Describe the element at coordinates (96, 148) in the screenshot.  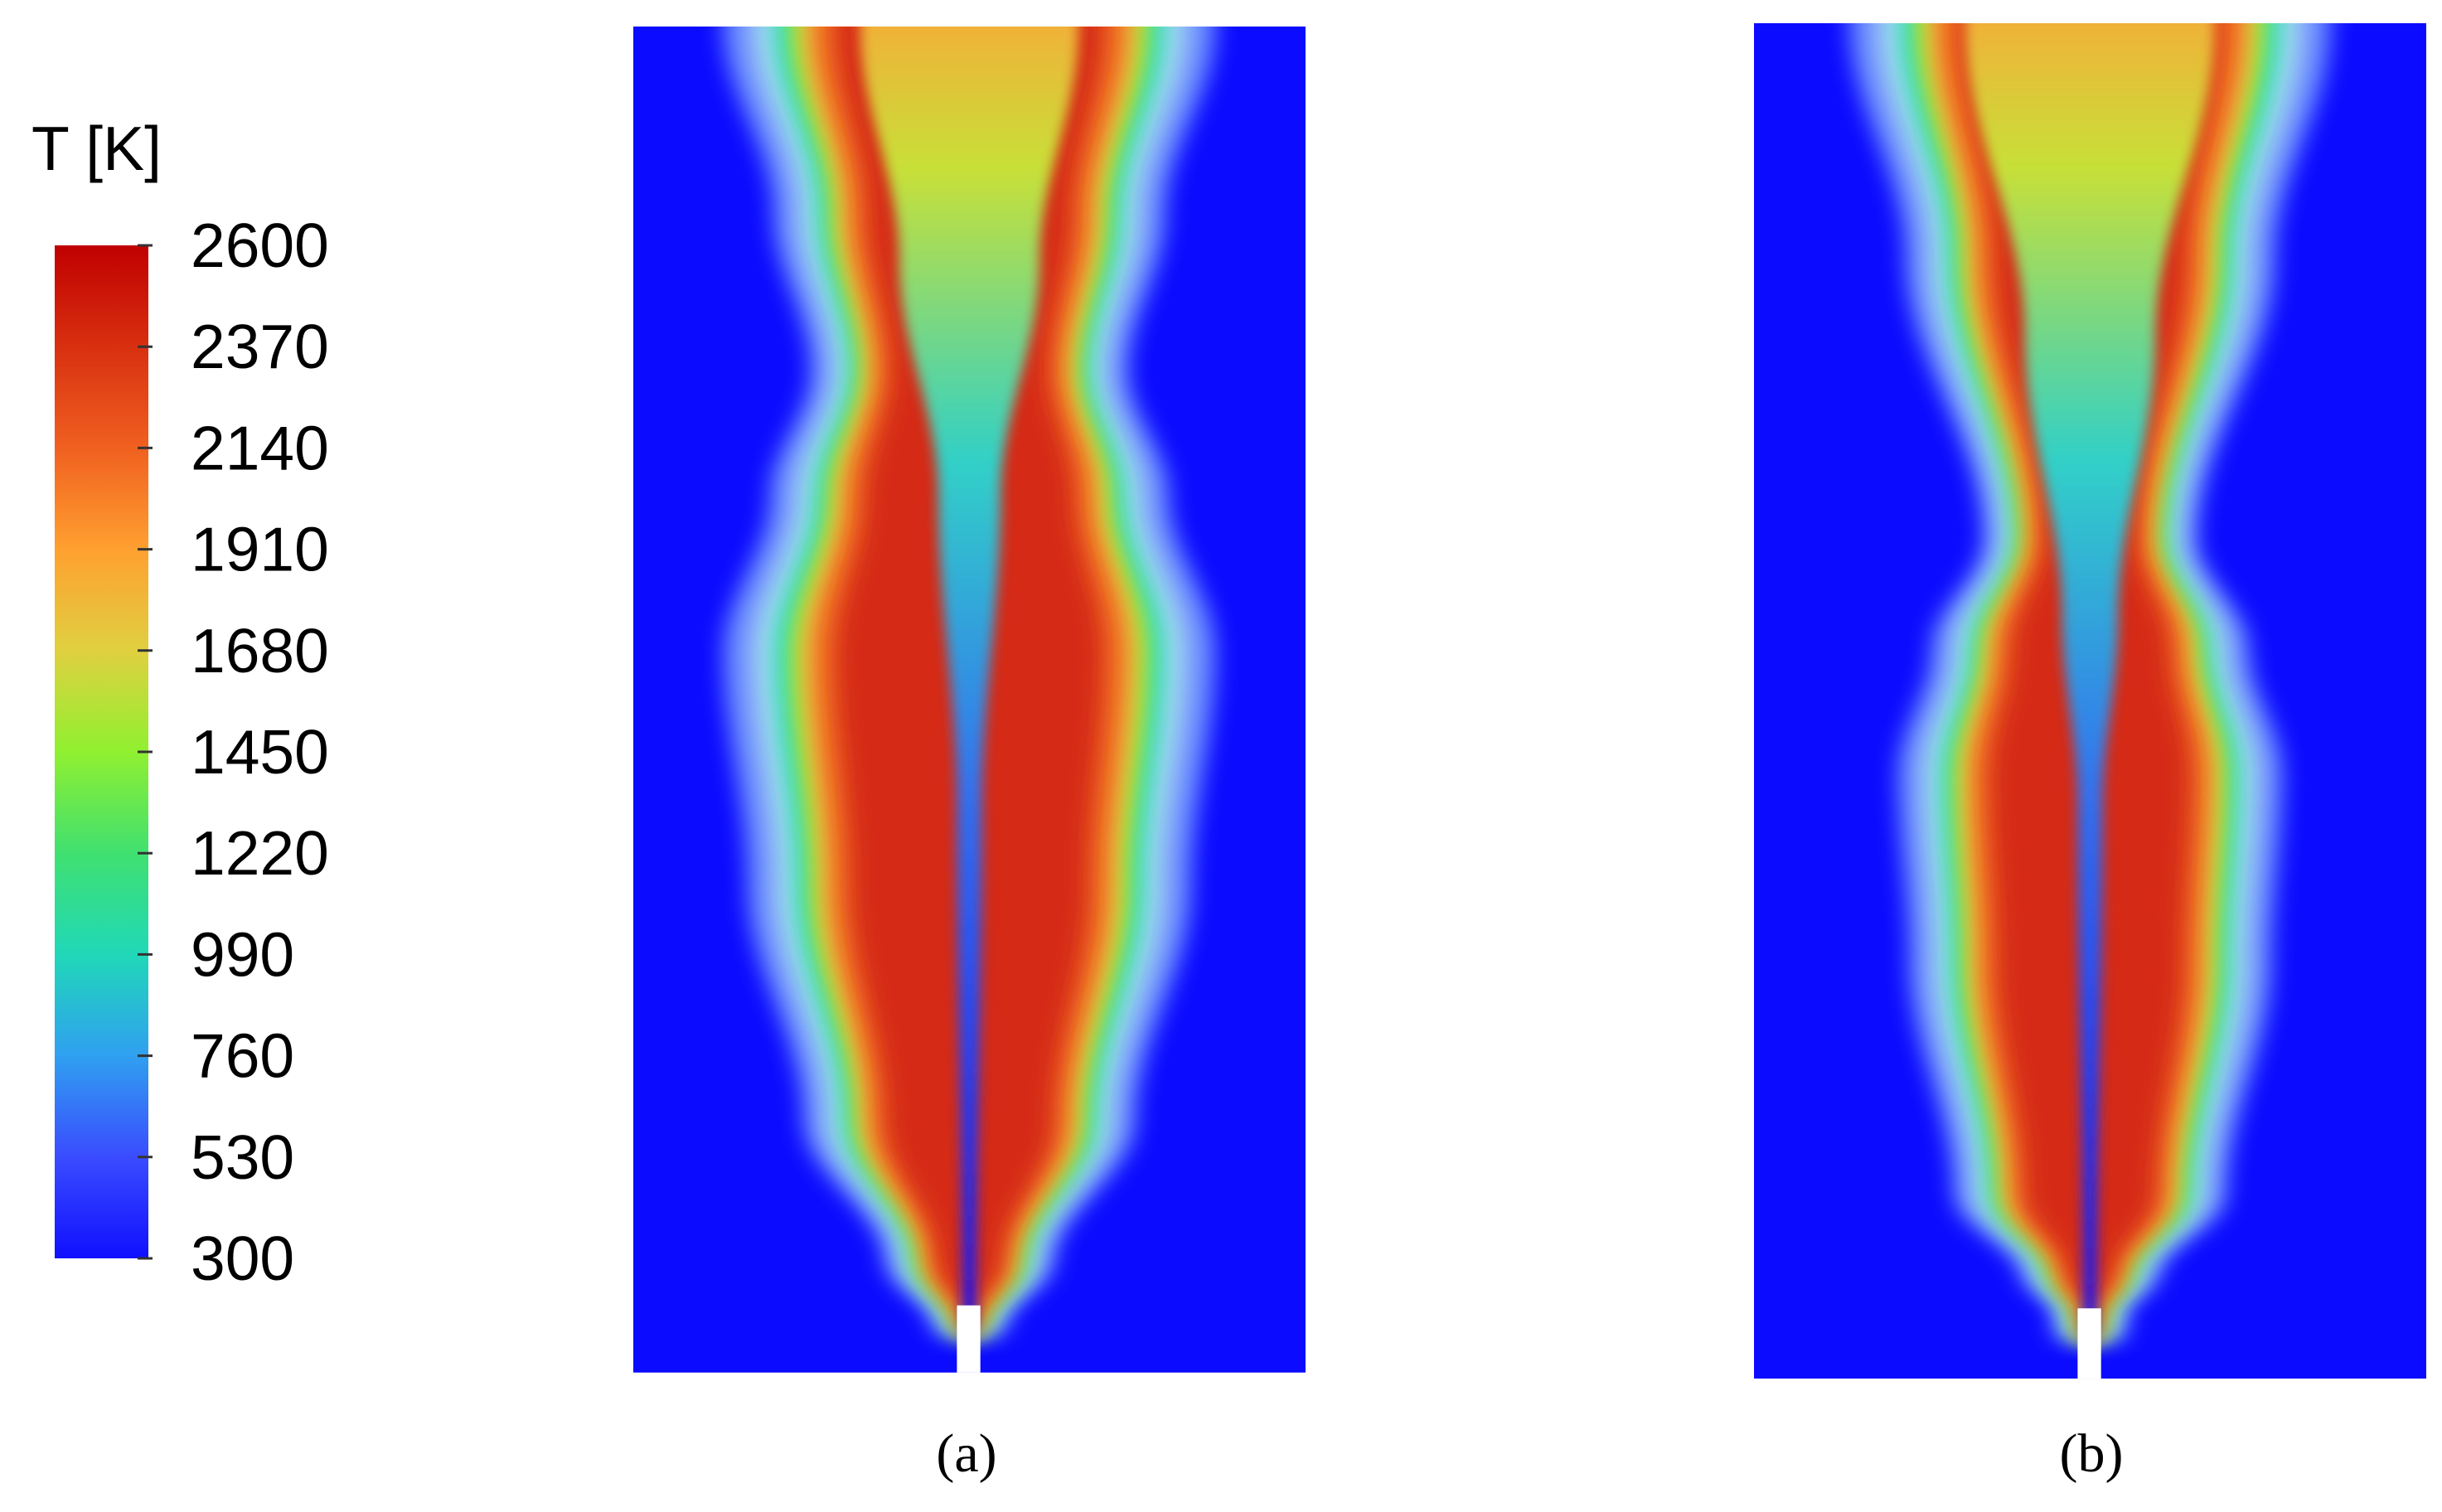
I see `colorbar-title: T [K]` at that location.